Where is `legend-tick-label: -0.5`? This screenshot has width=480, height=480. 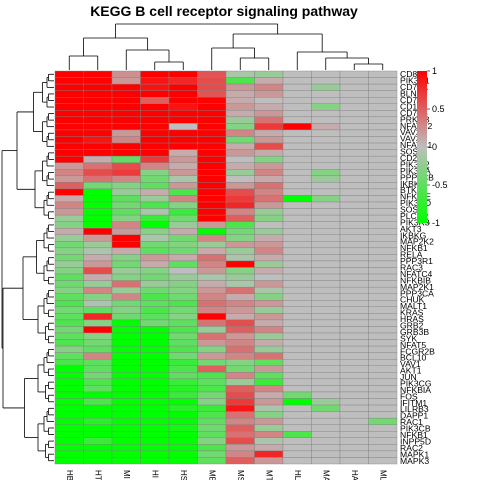 legend-tick-label: -0.5 is located at coordinates (440, 185).